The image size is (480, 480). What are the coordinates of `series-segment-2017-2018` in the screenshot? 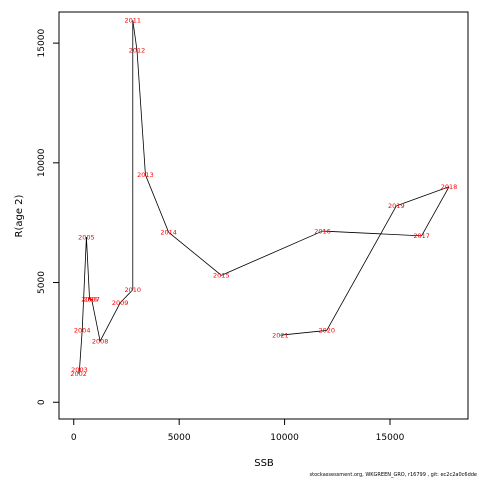 It's located at (435, 211).